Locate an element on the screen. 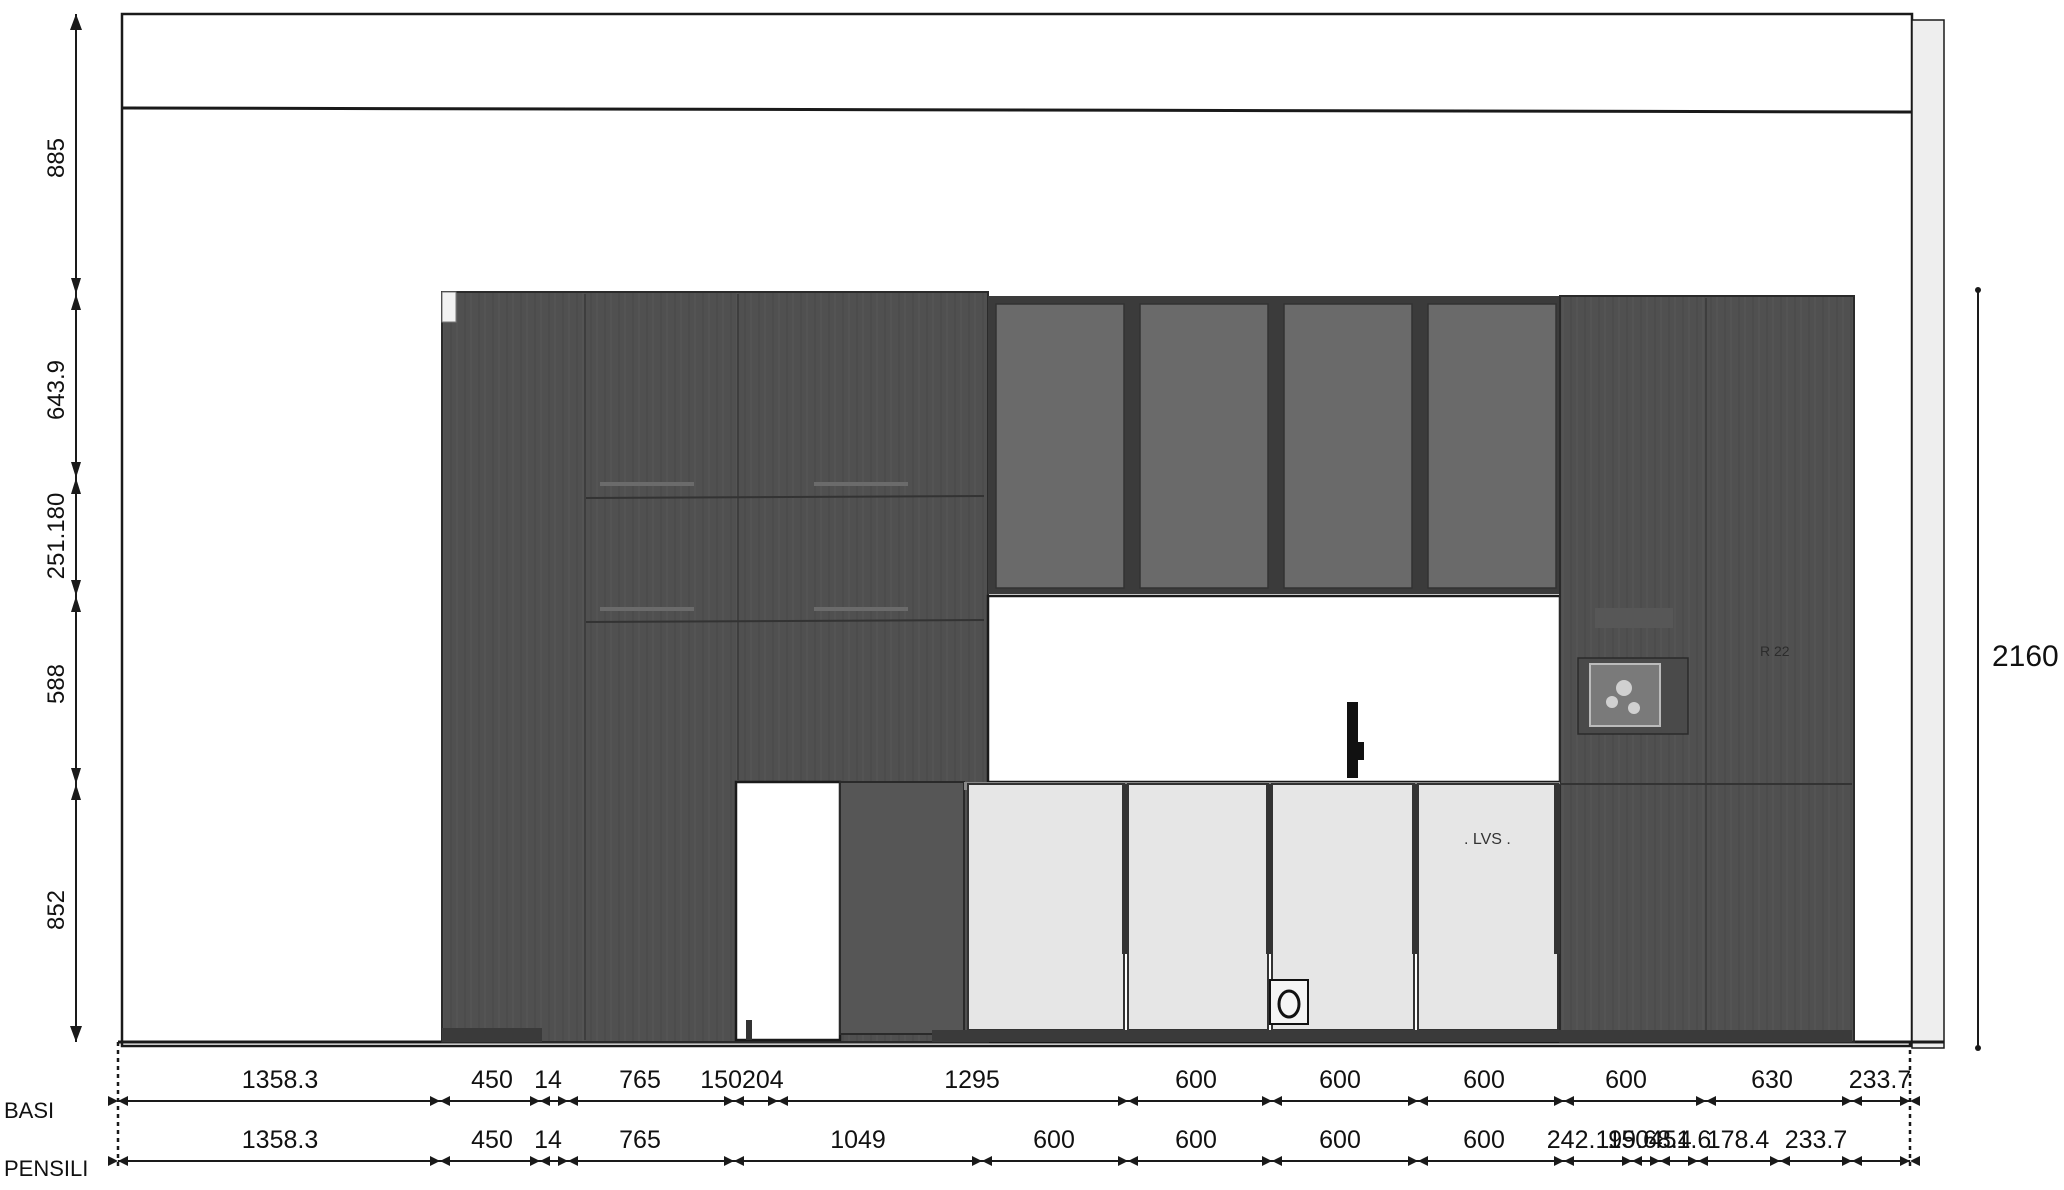  open-niche is located at coordinates (788, 911).